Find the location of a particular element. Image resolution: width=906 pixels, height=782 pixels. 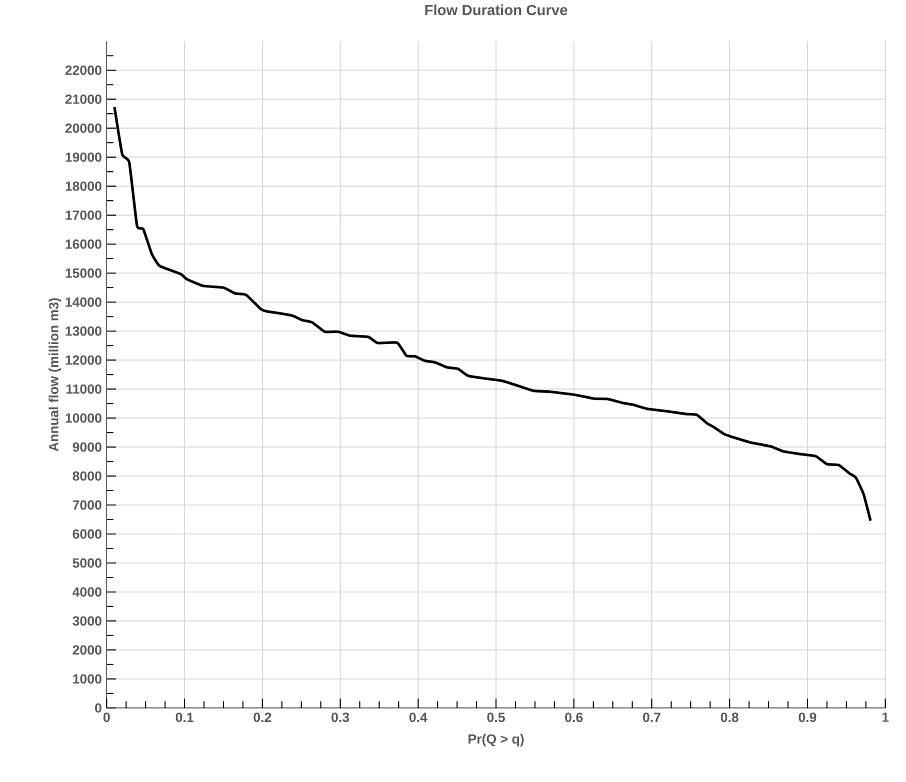

x-tick-label: 1 is located at coordinates (885, 717).